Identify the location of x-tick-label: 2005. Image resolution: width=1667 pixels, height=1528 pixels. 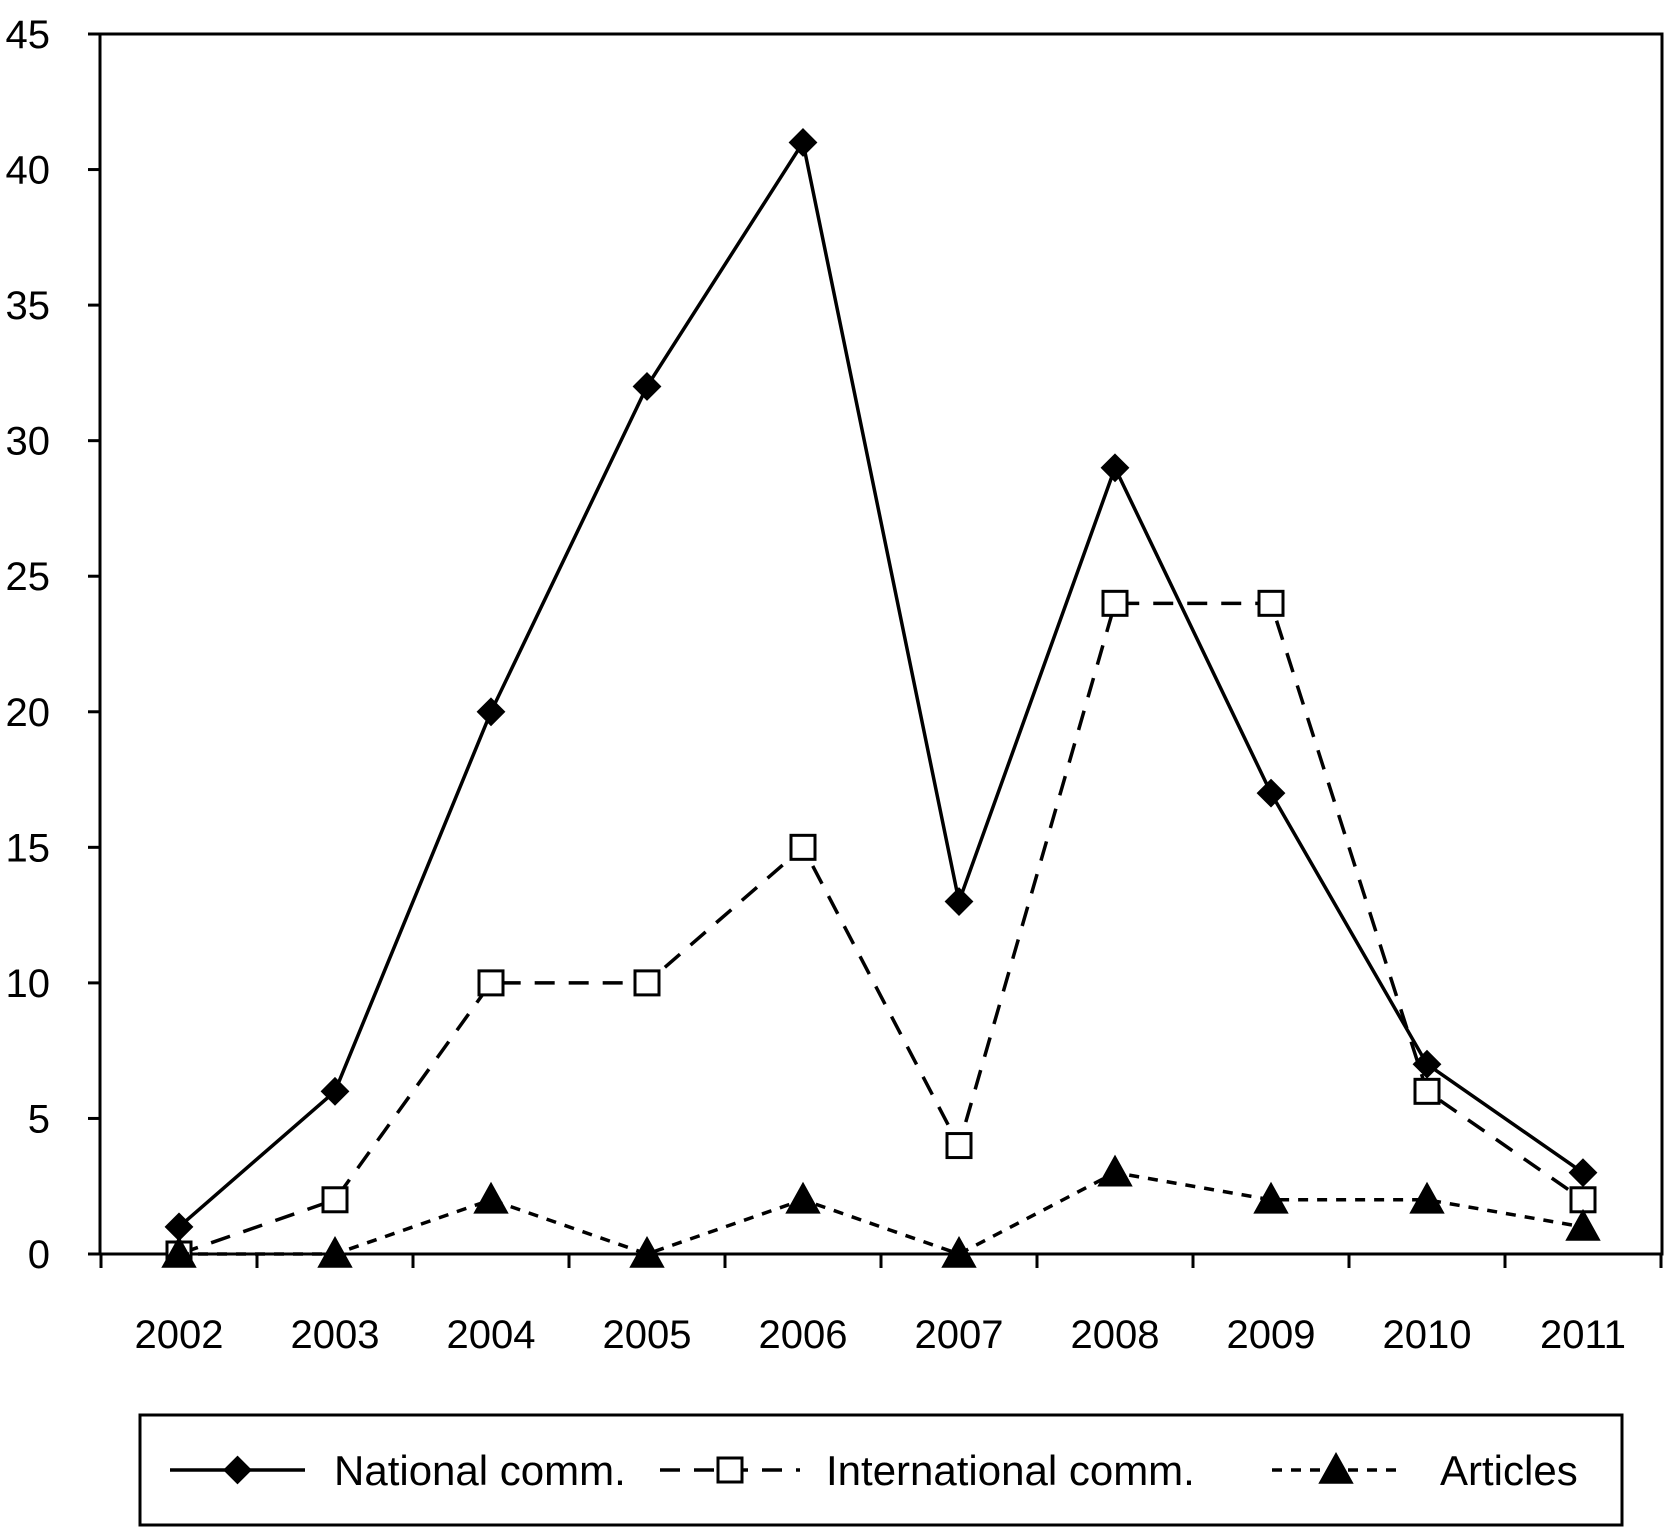
(647, 1335).